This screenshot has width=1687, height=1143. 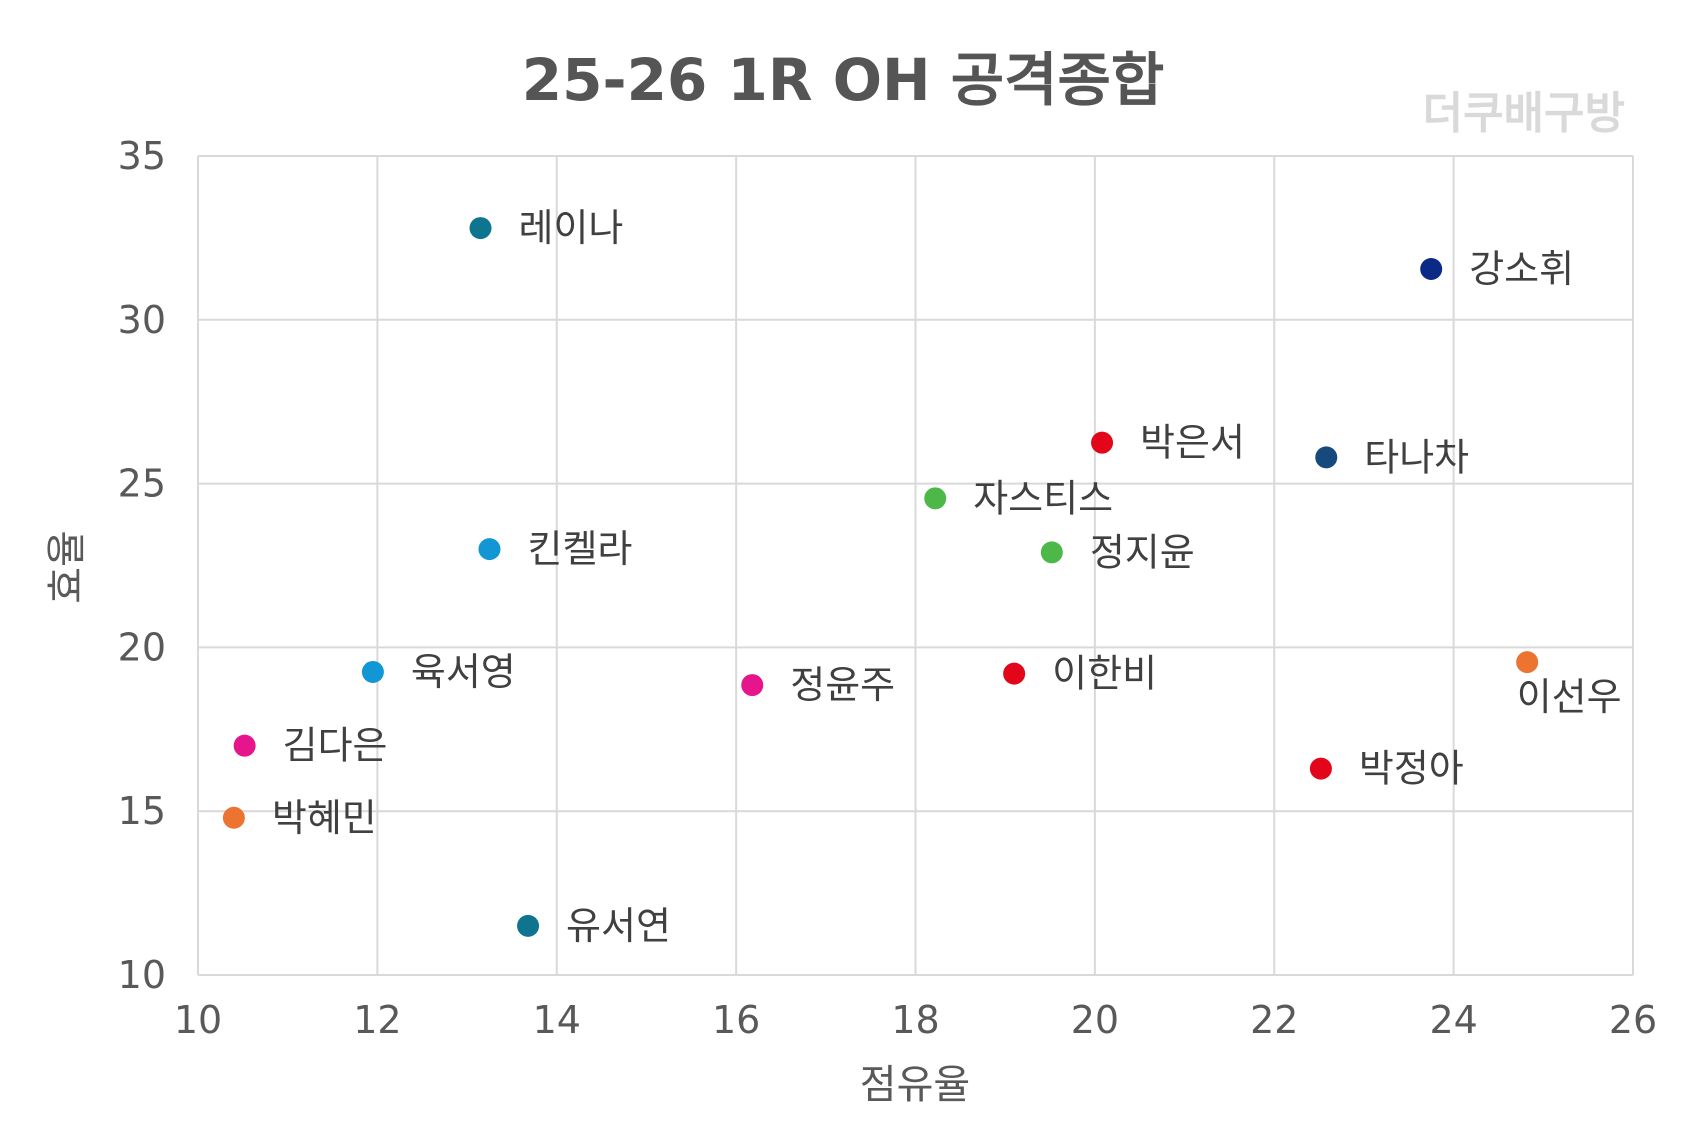 I want to click on y-tick-label: 35, so click(x=142, y=156).